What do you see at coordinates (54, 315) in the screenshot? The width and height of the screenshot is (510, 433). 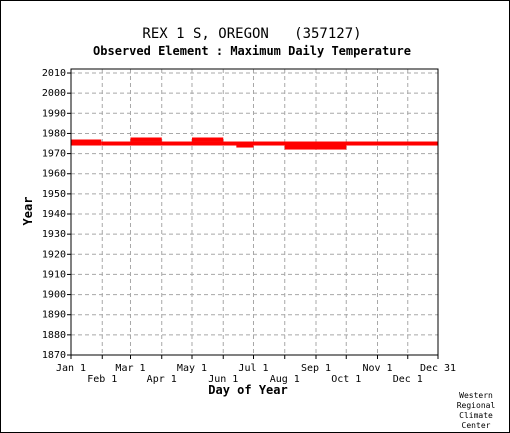 I see `y-tick-label: 1890` at bounding box center [54, 315].